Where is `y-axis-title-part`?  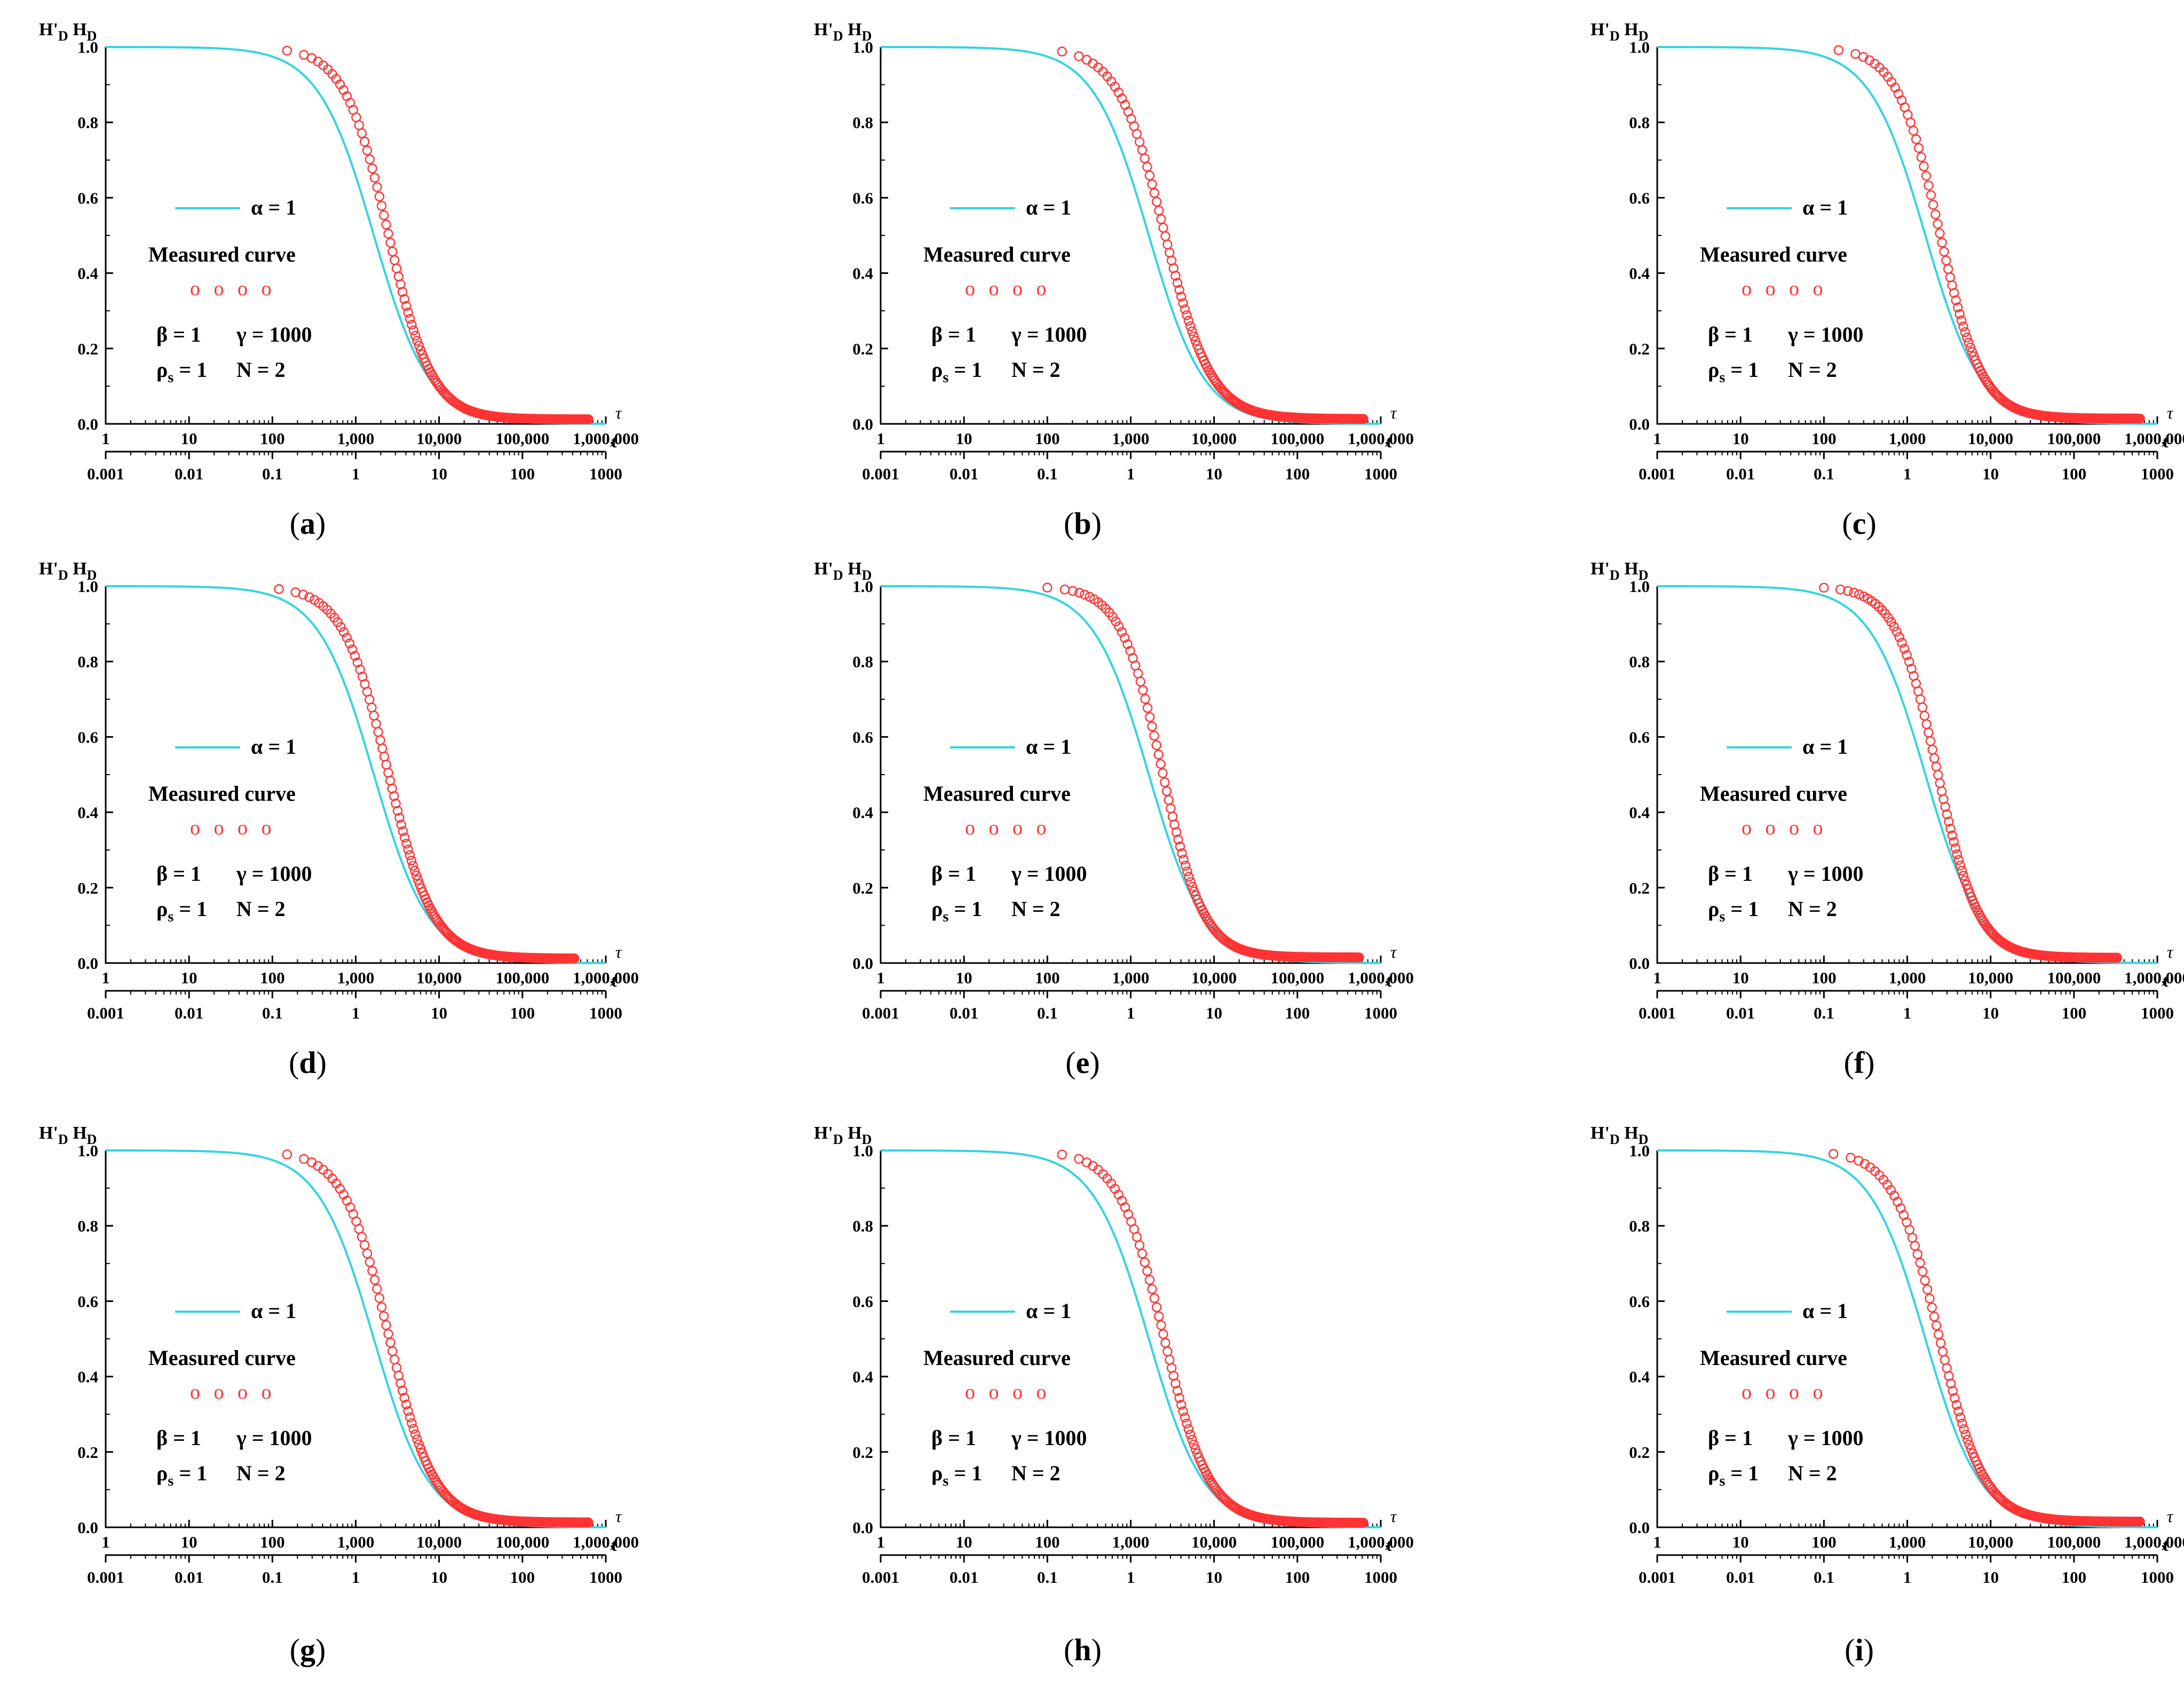 y-axis-title-part is located at coordinates (70, 1133).